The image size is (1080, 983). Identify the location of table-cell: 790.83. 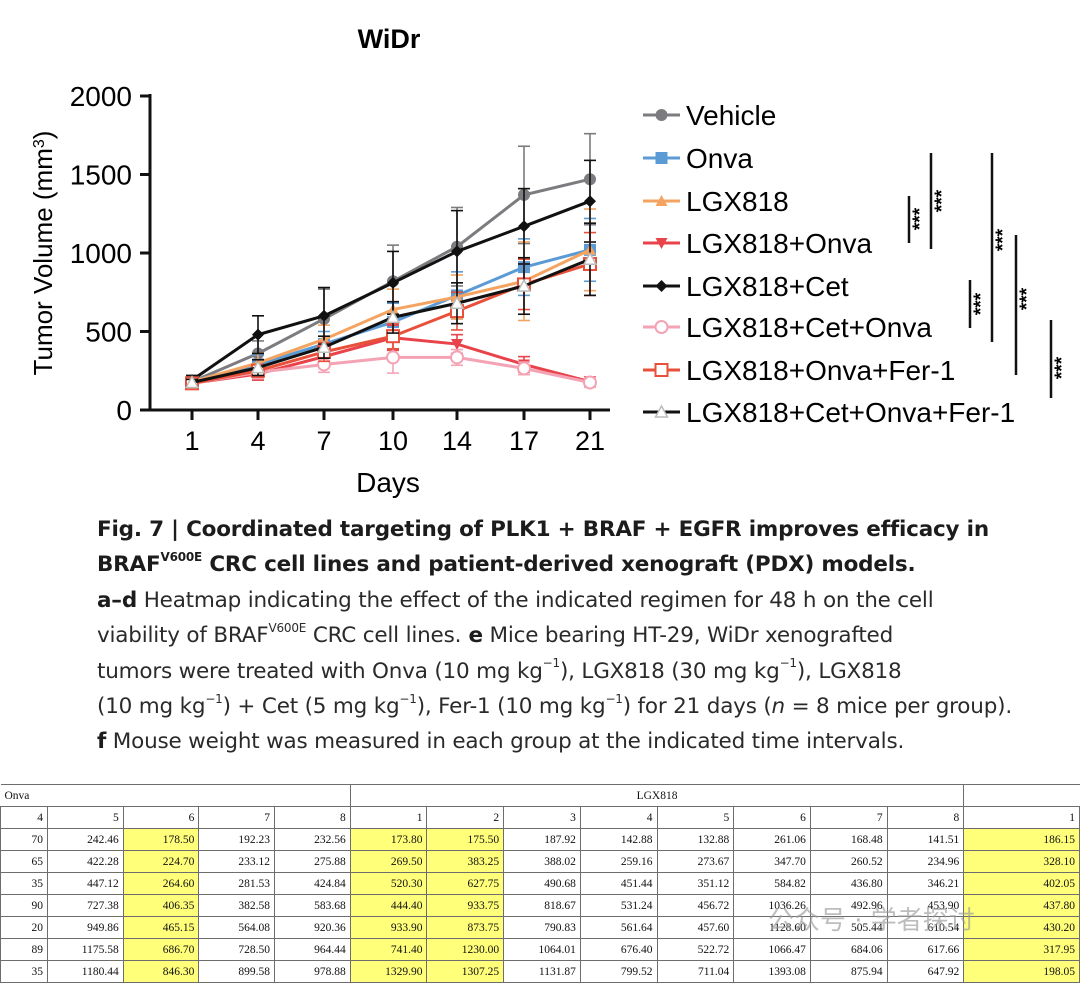
(542, 927).